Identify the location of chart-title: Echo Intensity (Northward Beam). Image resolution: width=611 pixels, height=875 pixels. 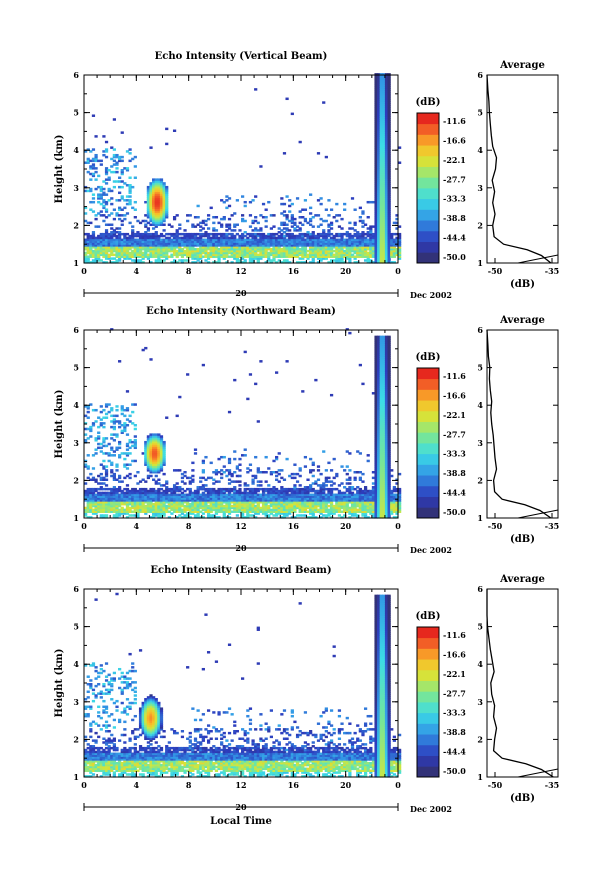
(241, 311).